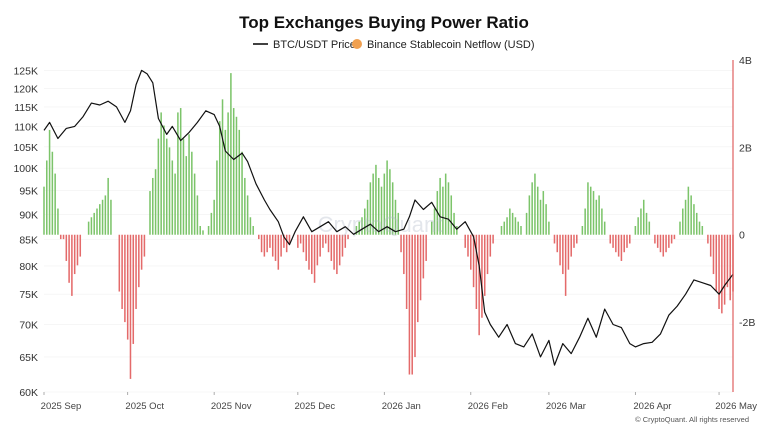  Describe the element at coordinates (451, 45) in the screenshot. I see `legend-netflow-label: Binance Stablecoin Netflow (USD)` at that location.